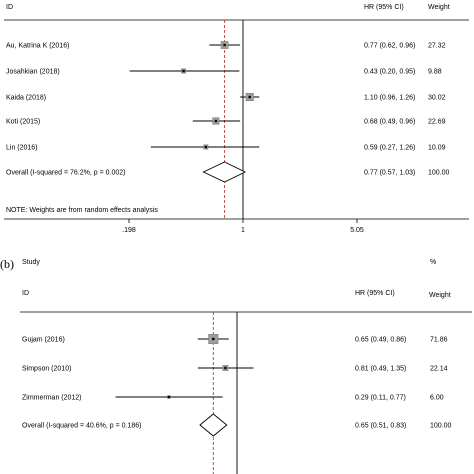  Describe the element at coordinates (380, 340) in the screenshot. I see `panel-b-ci-text-1: 0.65 (0.49, 0.86)` at that location.